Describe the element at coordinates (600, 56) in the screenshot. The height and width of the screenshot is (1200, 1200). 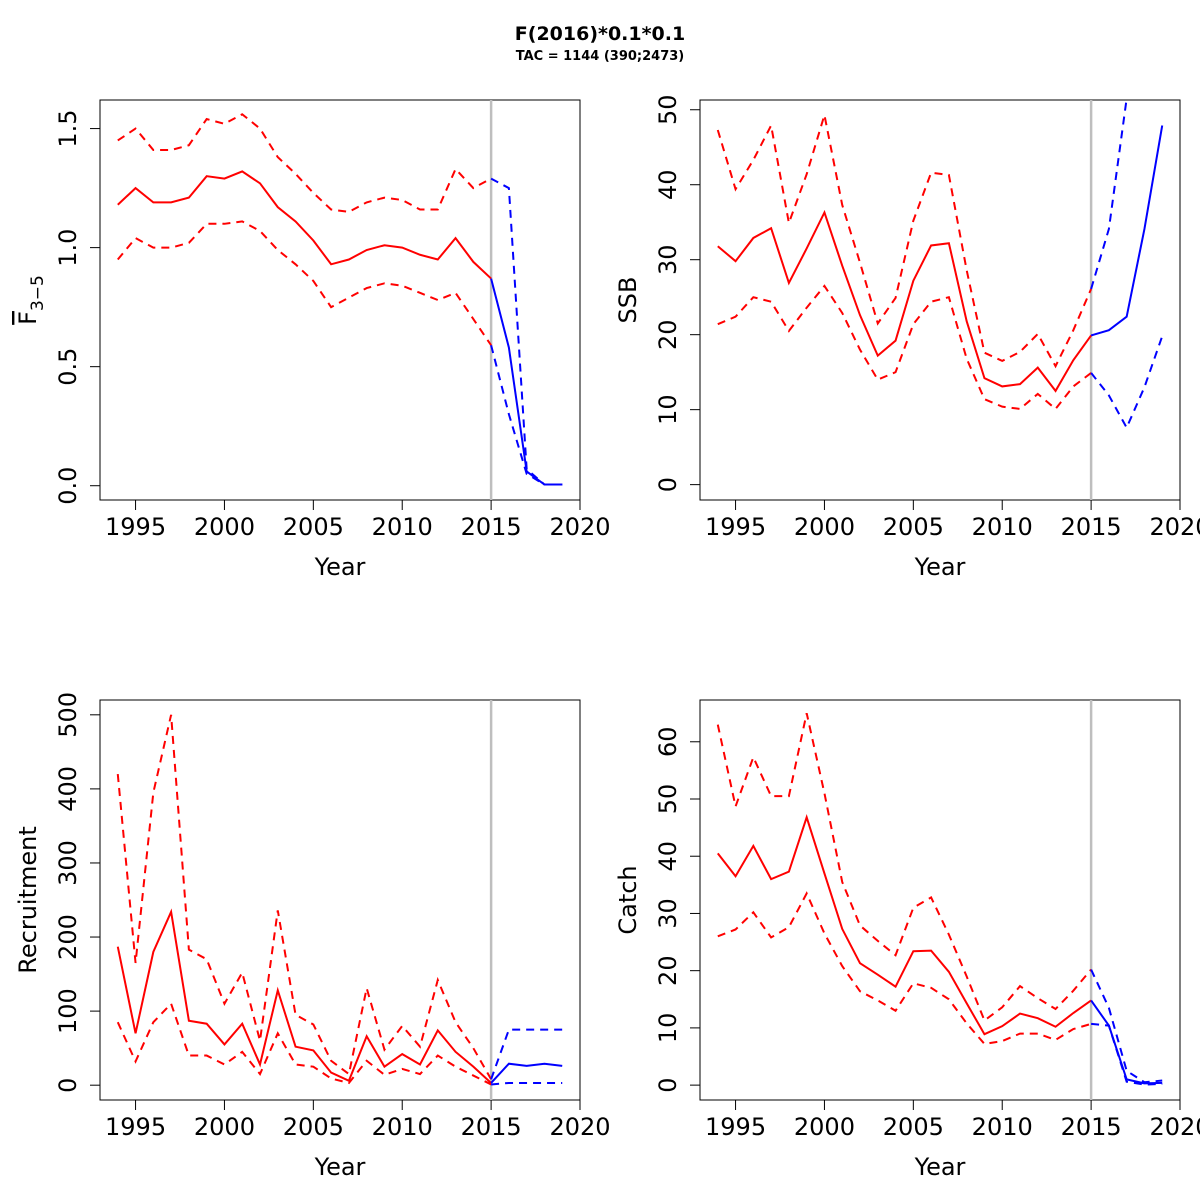
I see `subtitle: TAC = 1144 (390;2473)` at that location.